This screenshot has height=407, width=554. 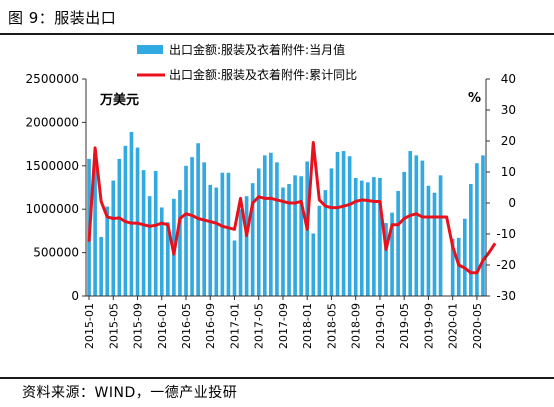 What do you see at coordinates (52, 122) in the screenshot?
I see `left-tick-label: 2000000` at bounding box center [52, 122].